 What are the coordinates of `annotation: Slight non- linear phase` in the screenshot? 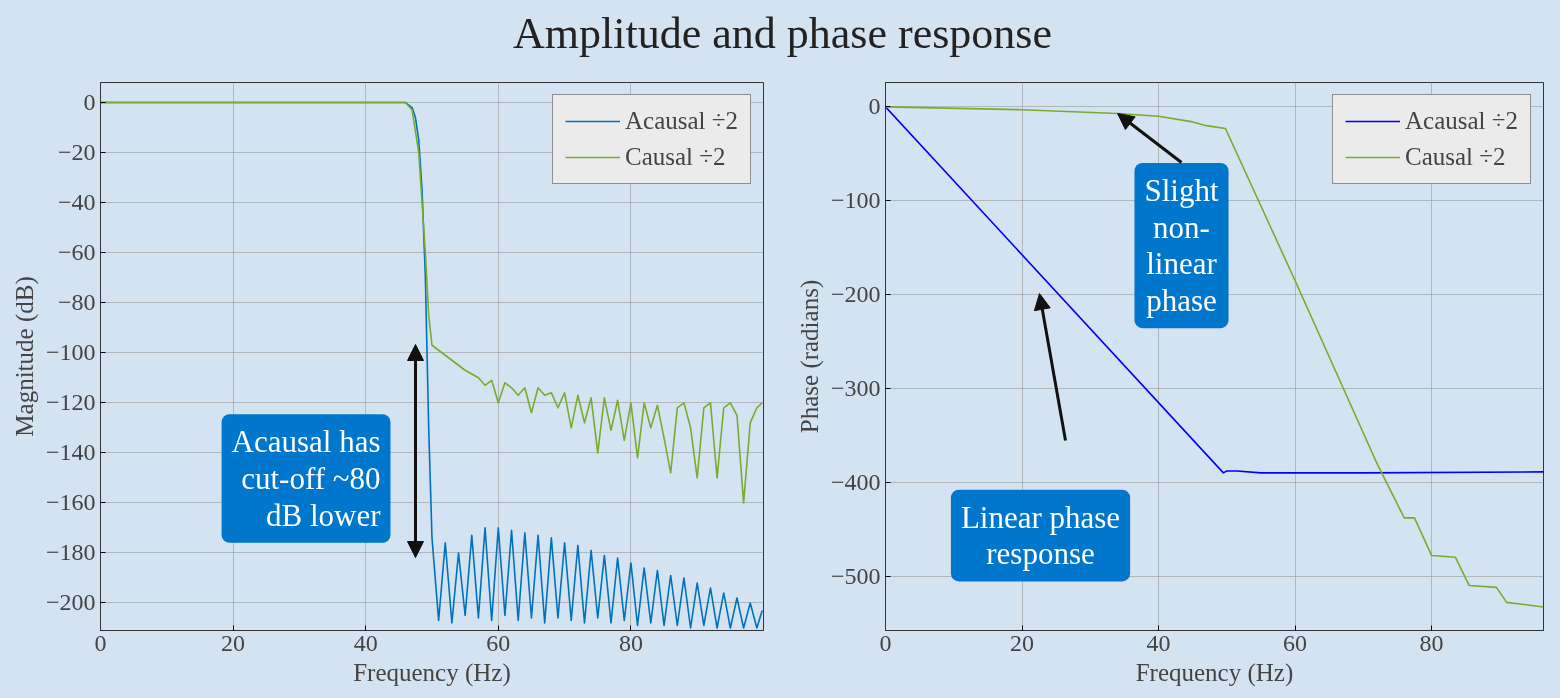 It's located at (1181, 245).